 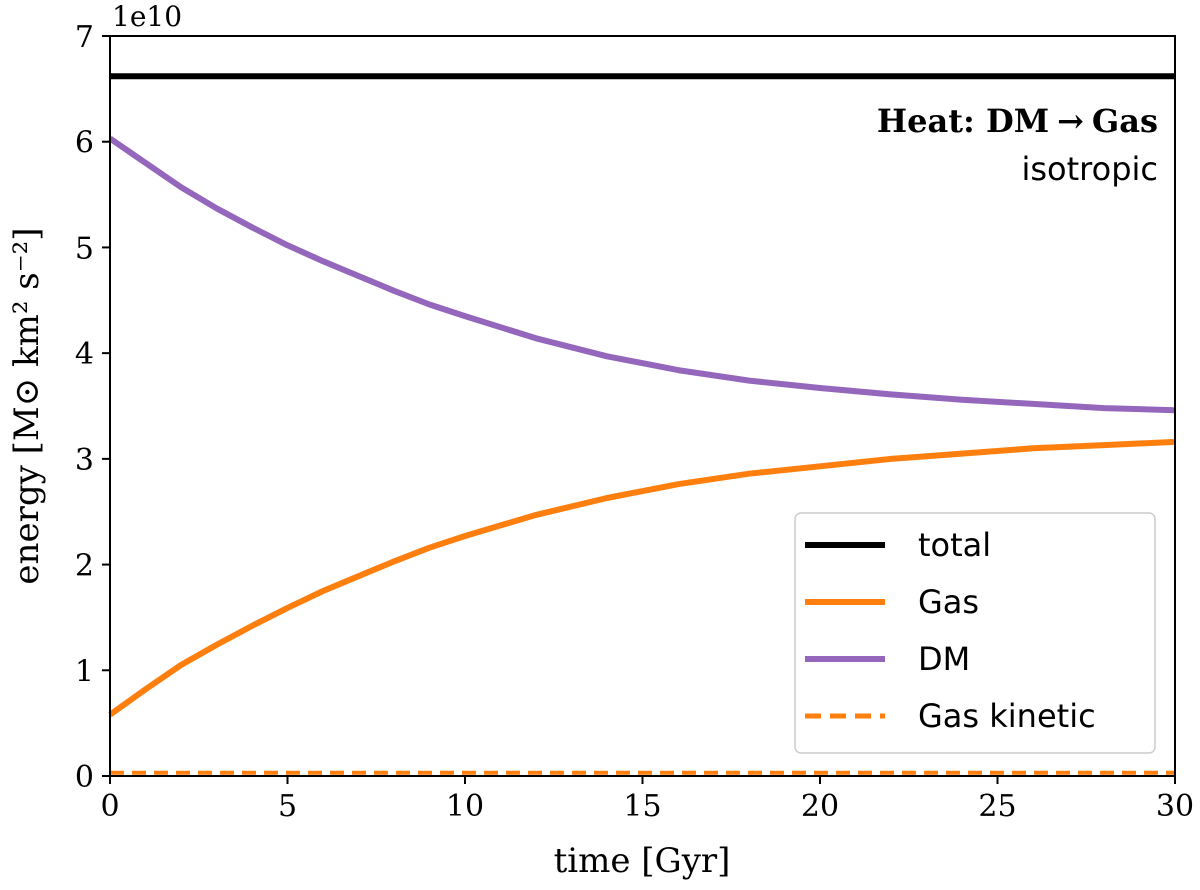 I want to click on annotation-arrow: →, so click(x=1070, y=121).